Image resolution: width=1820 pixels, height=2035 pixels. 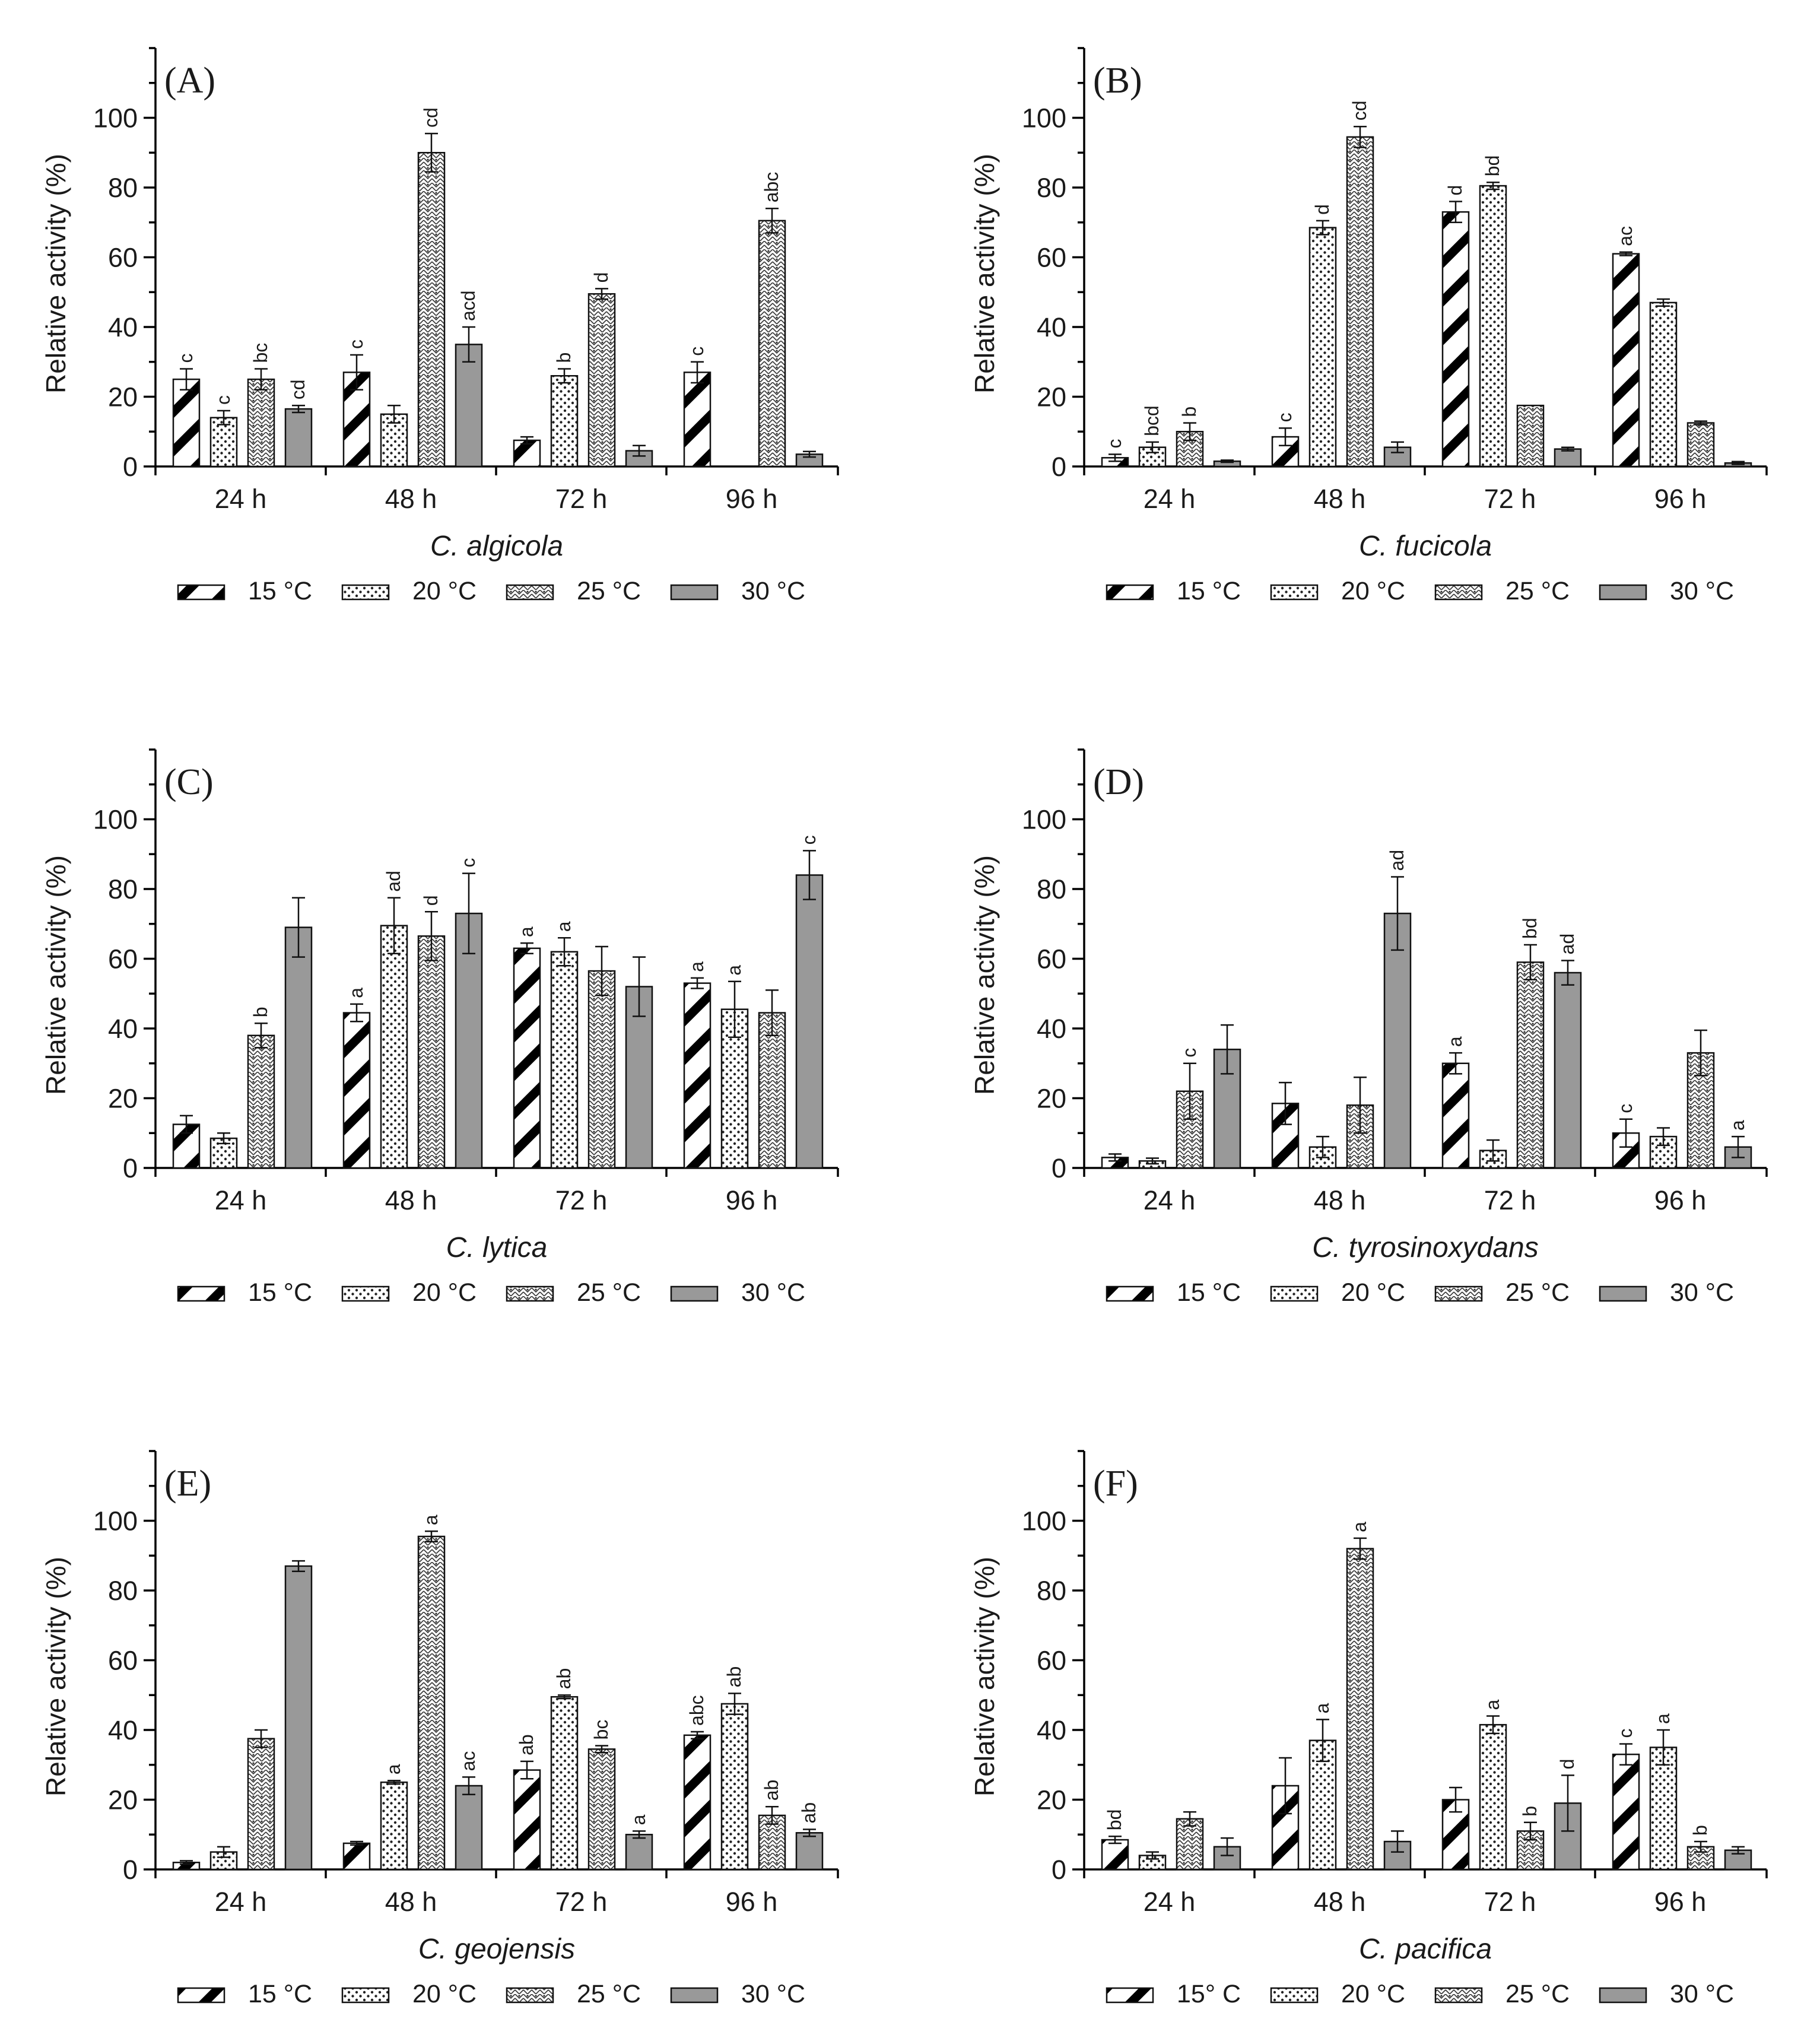 What do you see at coordinates (1209, 591) in the screenshot?
I see `legend-label: 15 °C` at bounding box center [1209, 591].